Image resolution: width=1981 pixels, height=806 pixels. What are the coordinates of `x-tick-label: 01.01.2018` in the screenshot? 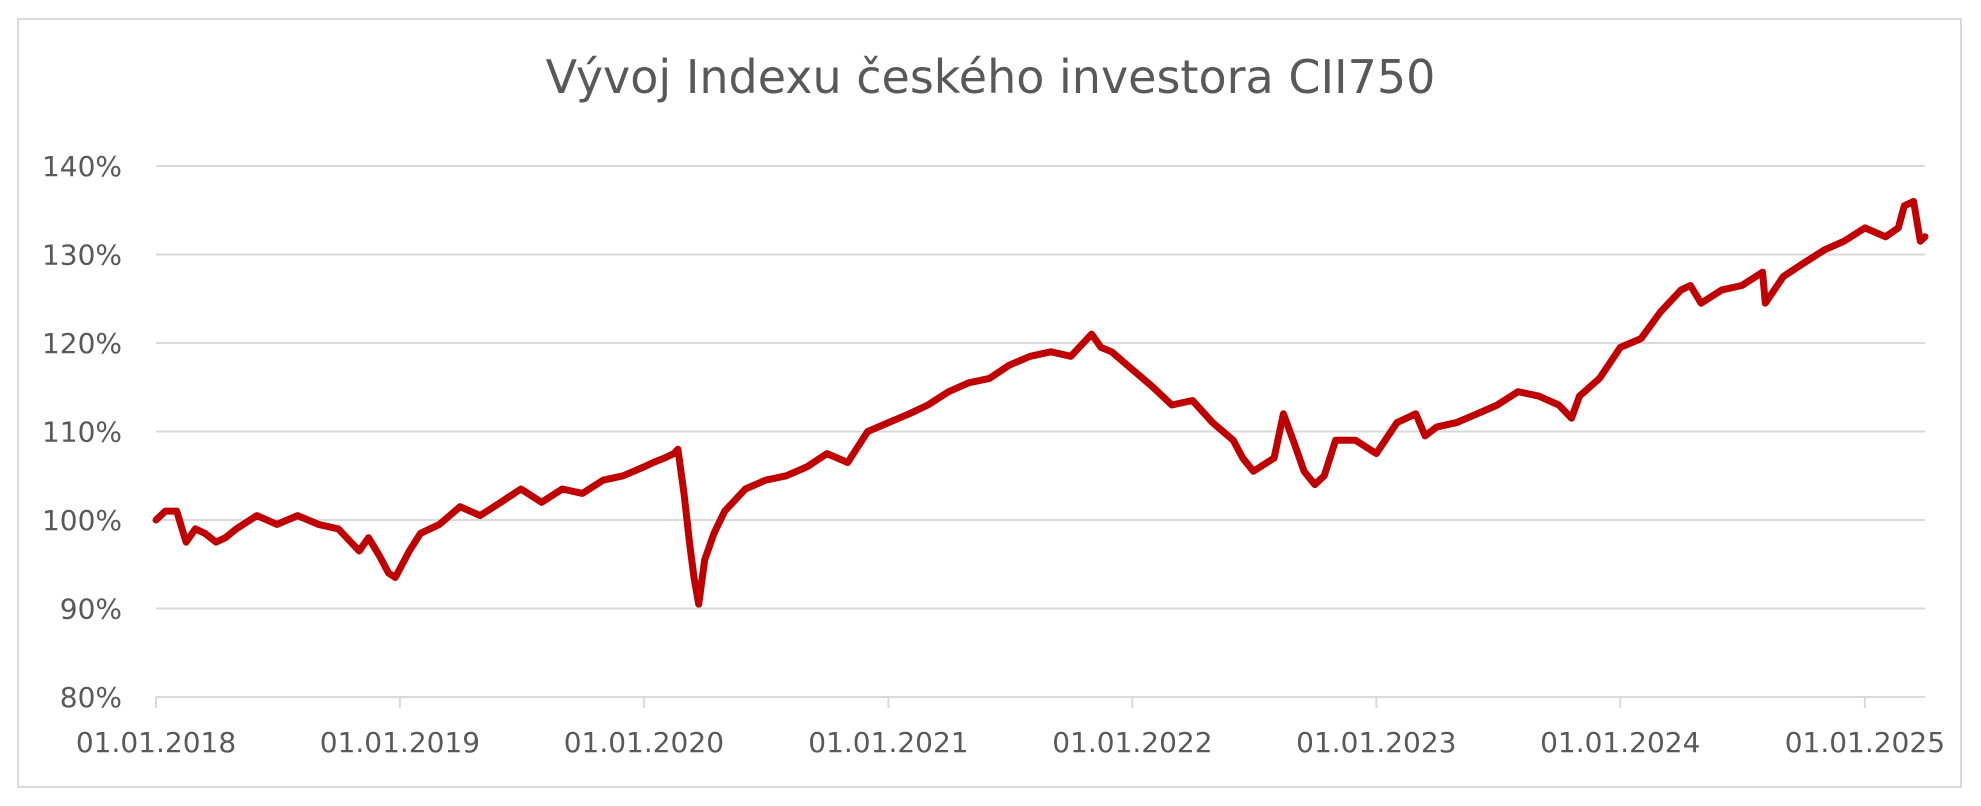 It's located at (156, 742).